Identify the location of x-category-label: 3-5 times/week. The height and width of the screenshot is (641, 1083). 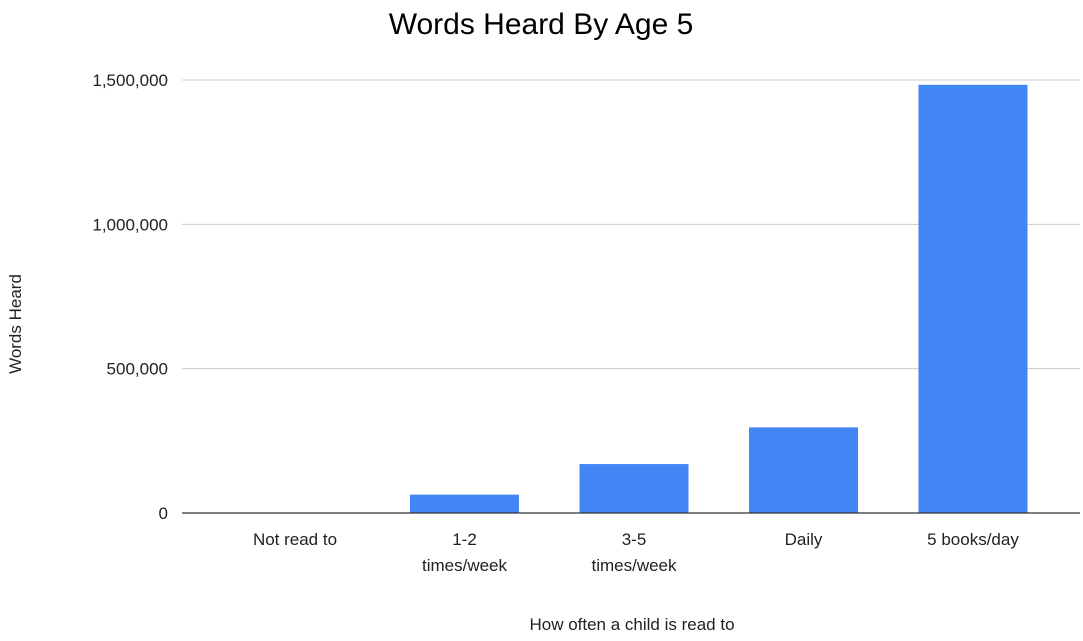
(634, 552).